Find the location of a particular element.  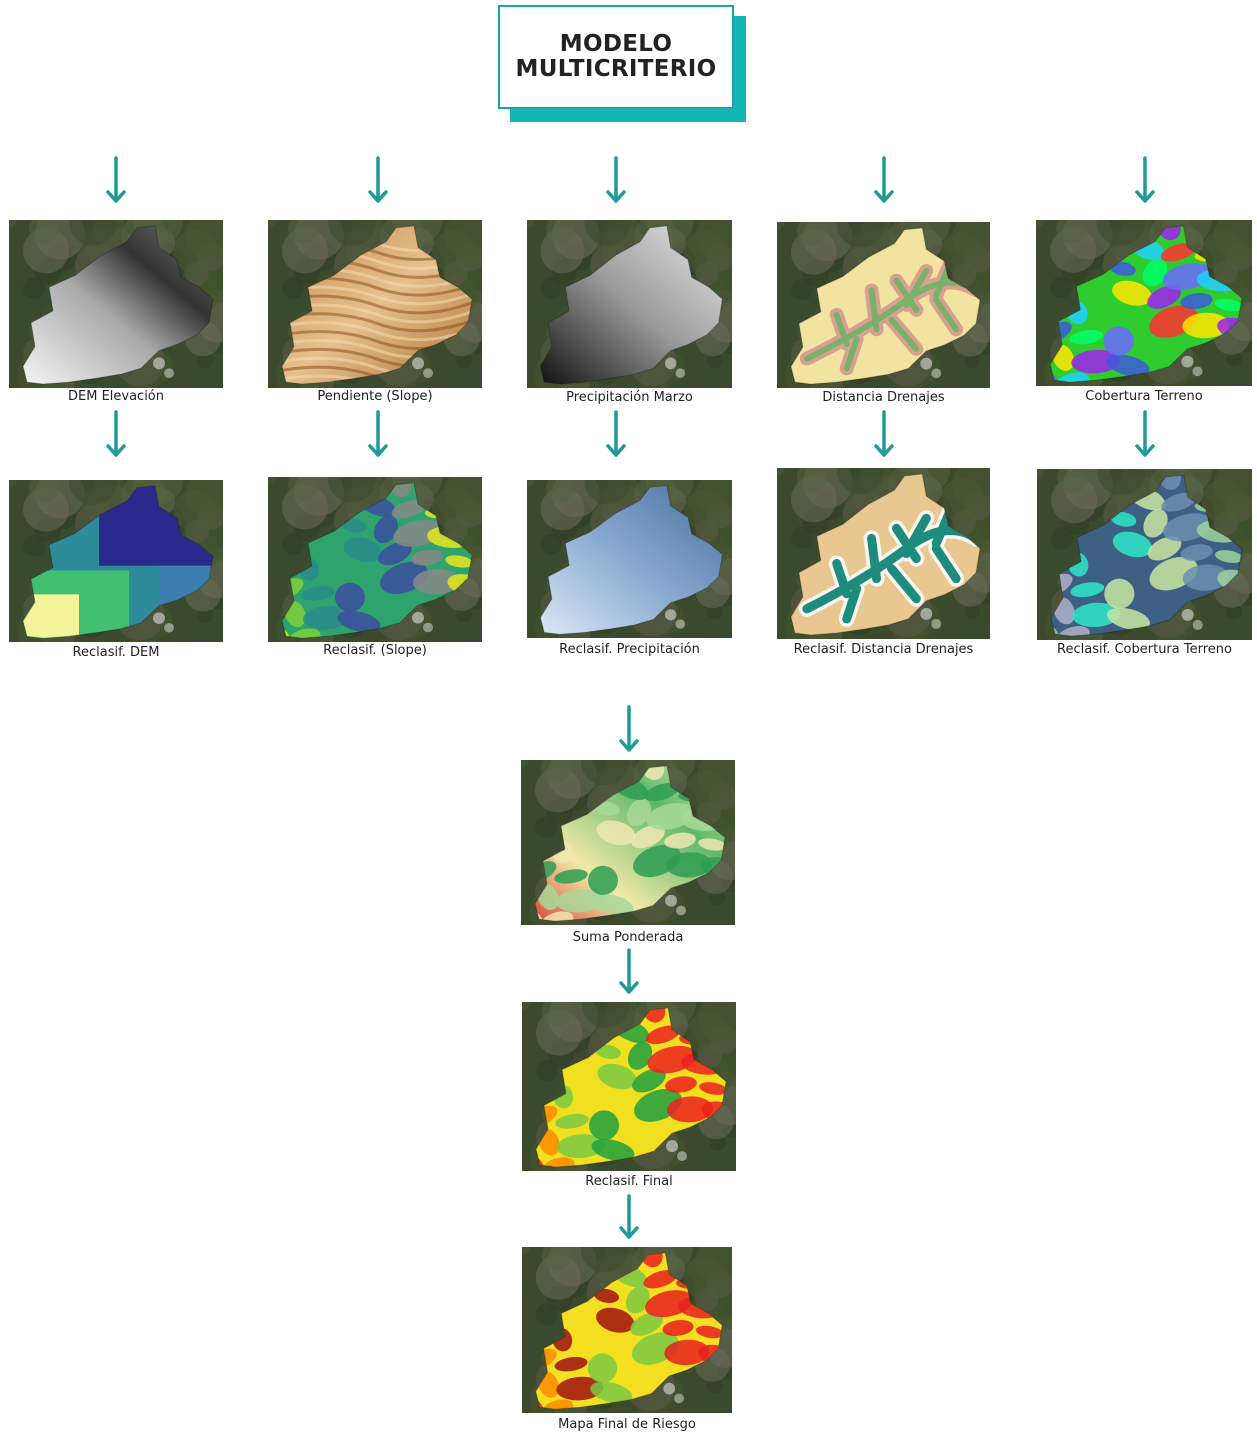

arrow-to-sum is located at coordinates (629, 728).